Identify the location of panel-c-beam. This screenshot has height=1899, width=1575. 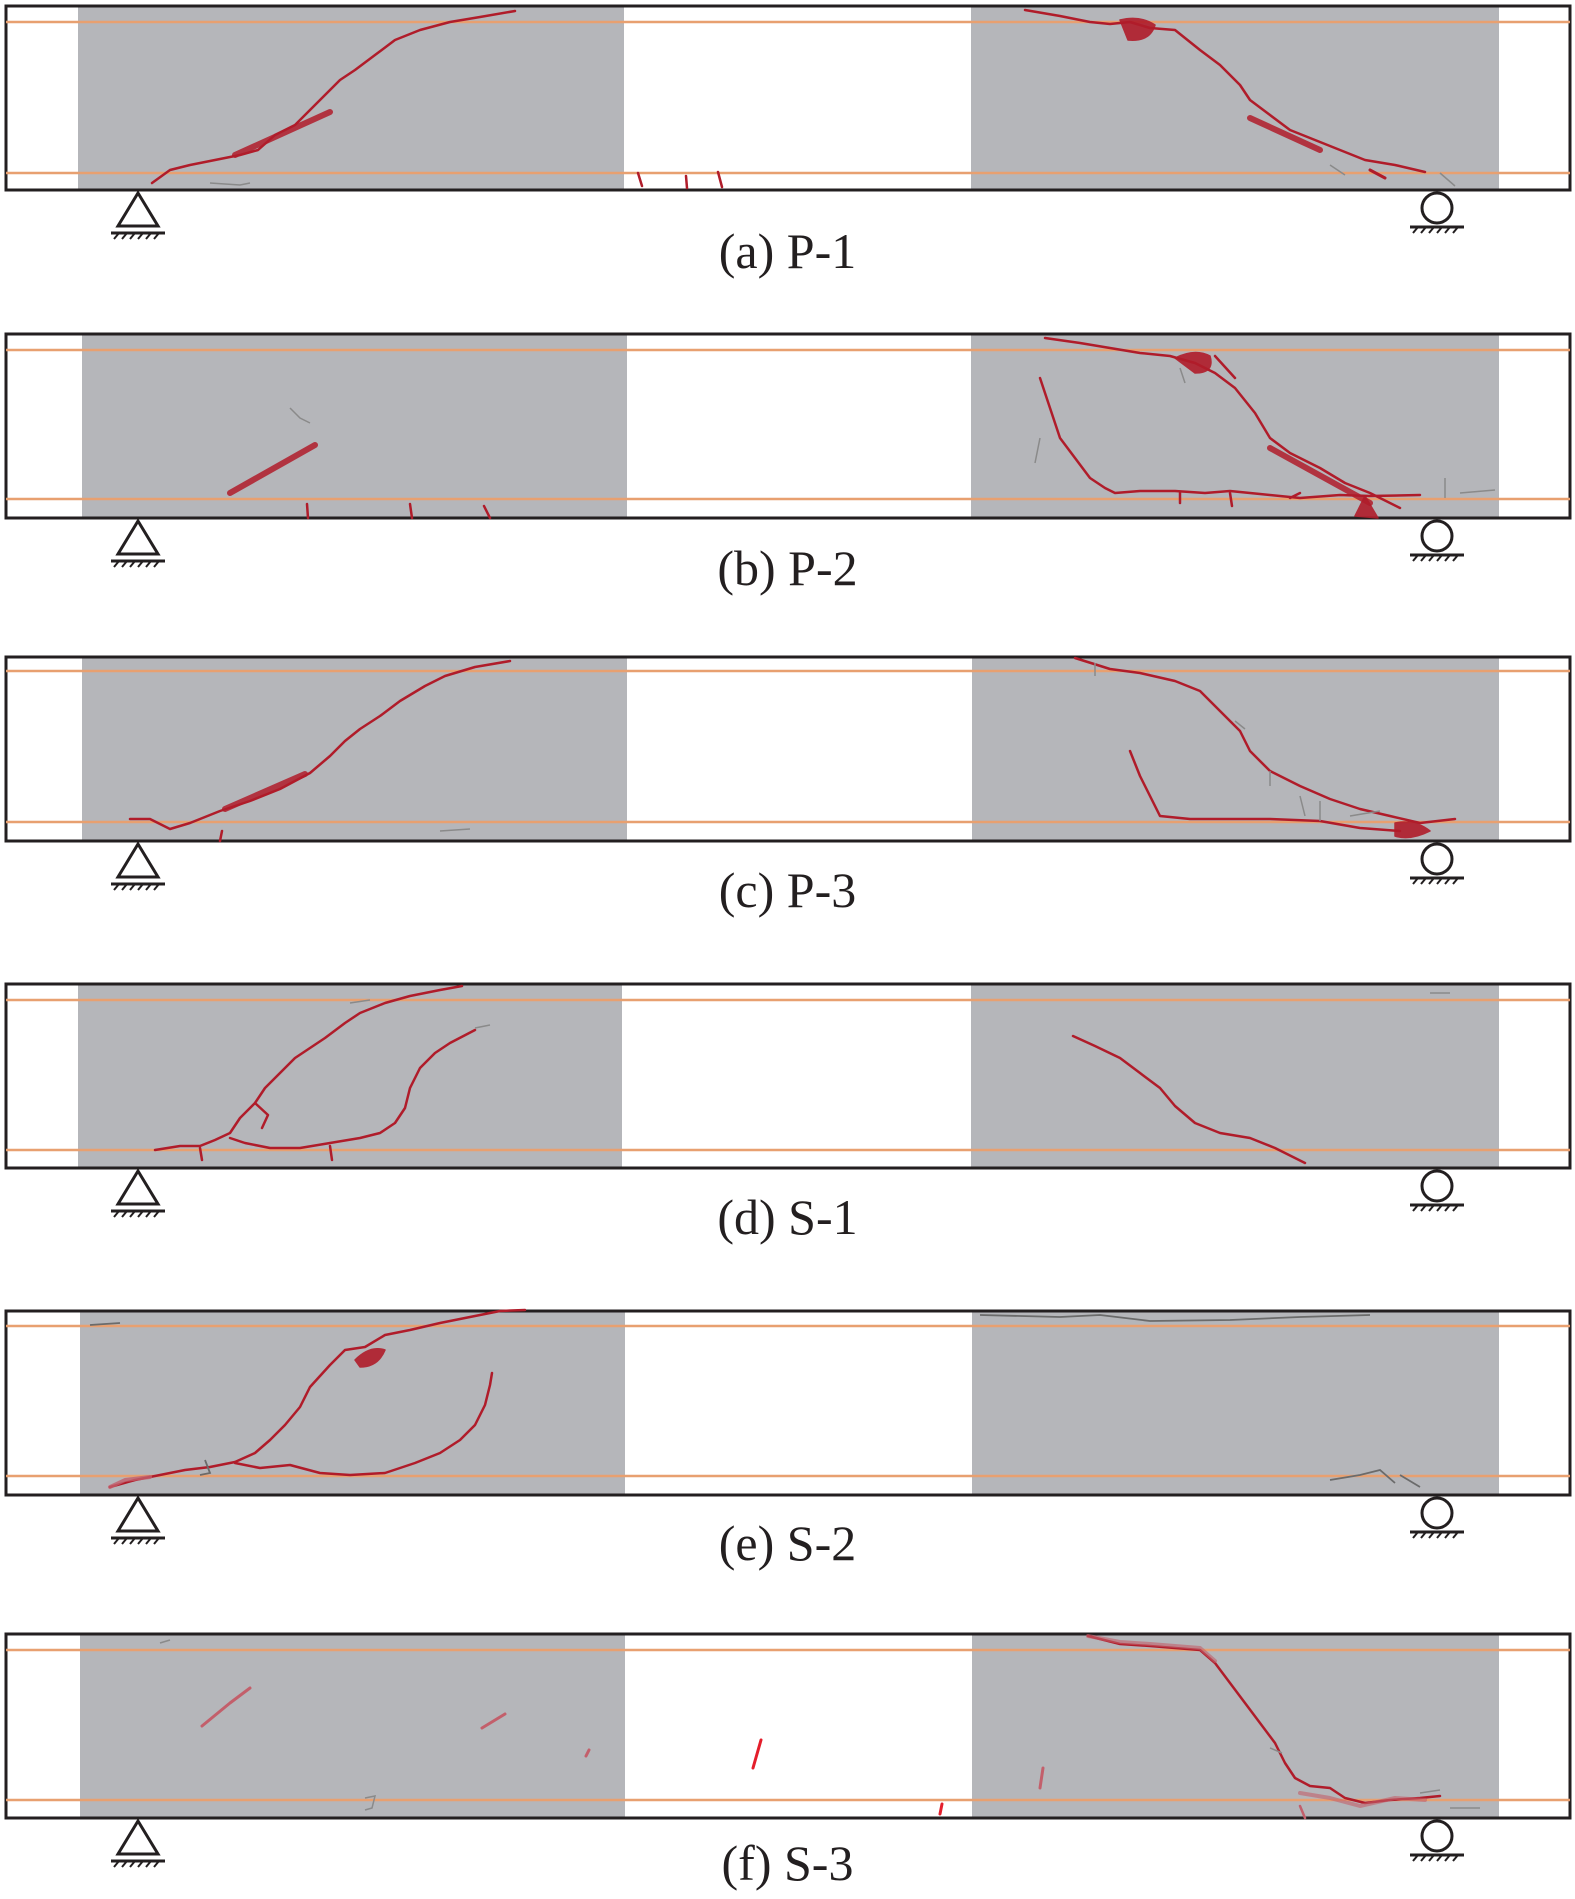
(788, 773).